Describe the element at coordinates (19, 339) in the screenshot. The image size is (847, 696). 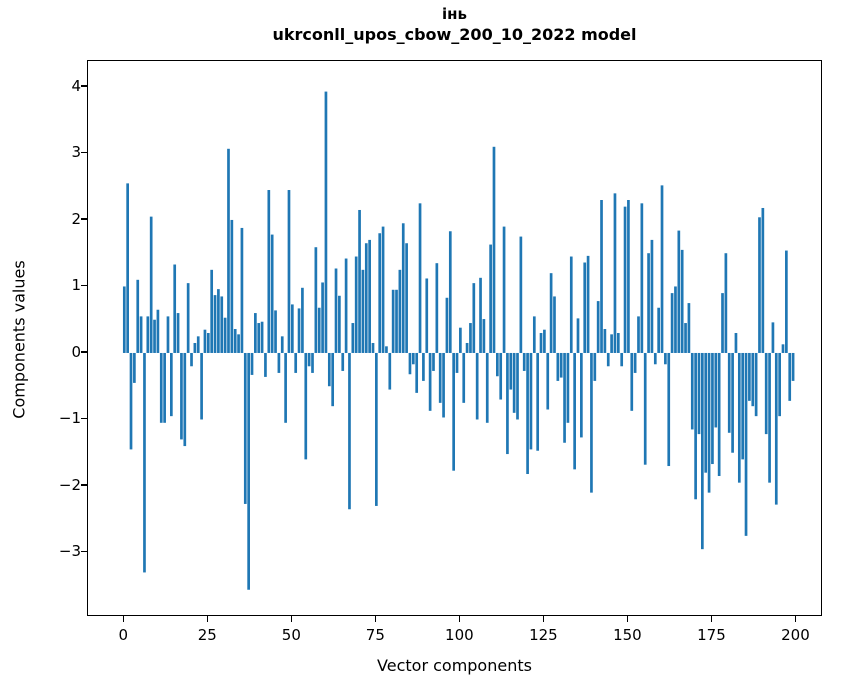
I see `y-axis-label: Components values` at that location.